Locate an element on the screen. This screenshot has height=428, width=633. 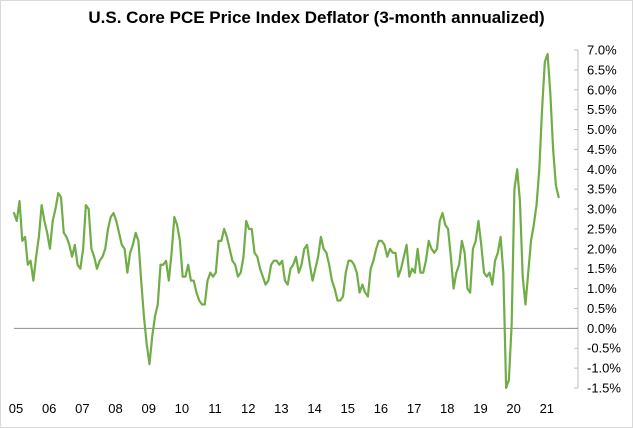
x-tick-label: 06 is located at coordinates (49, 408).